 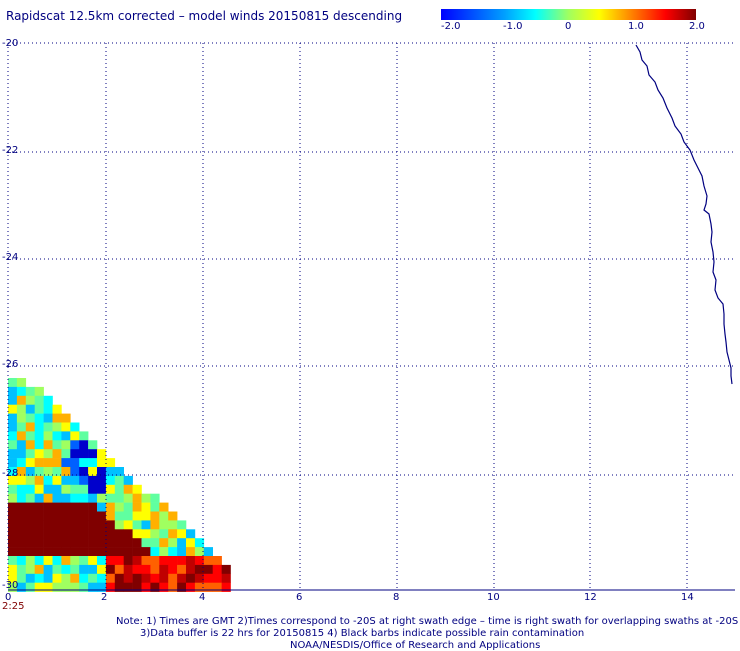 What do you see at coordinates (8, 597) in the screenshot?
I see `x-tick-label: 0` at bounding box center [8, 597].